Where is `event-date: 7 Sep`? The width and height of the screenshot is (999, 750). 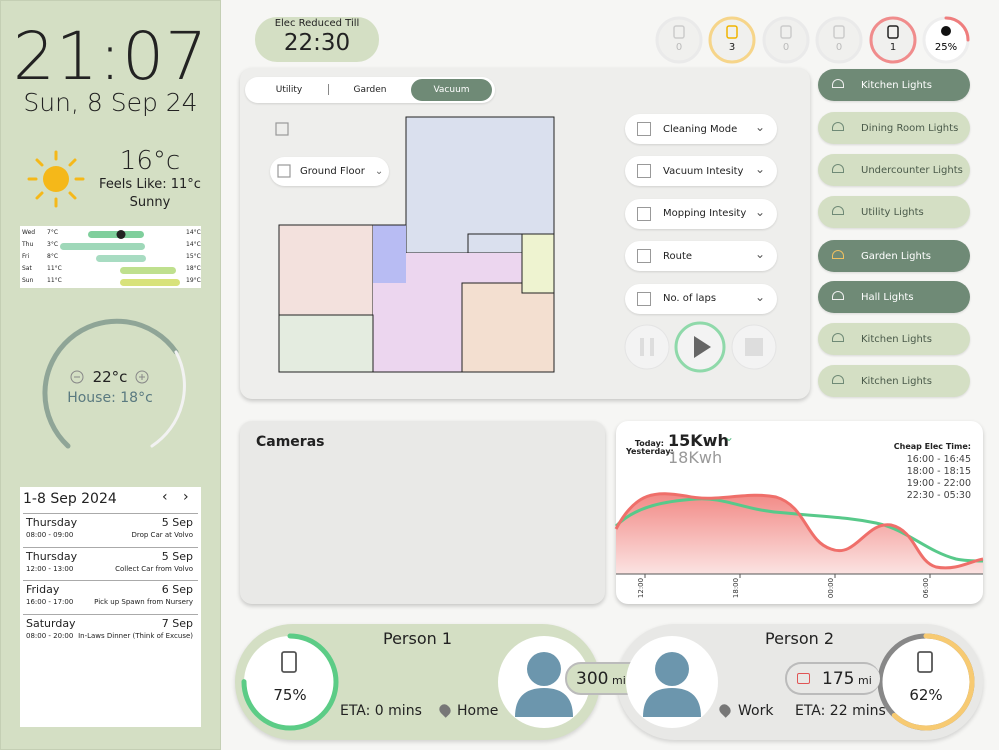
event-date: 7 Sep is located at coordinates (177, 623).